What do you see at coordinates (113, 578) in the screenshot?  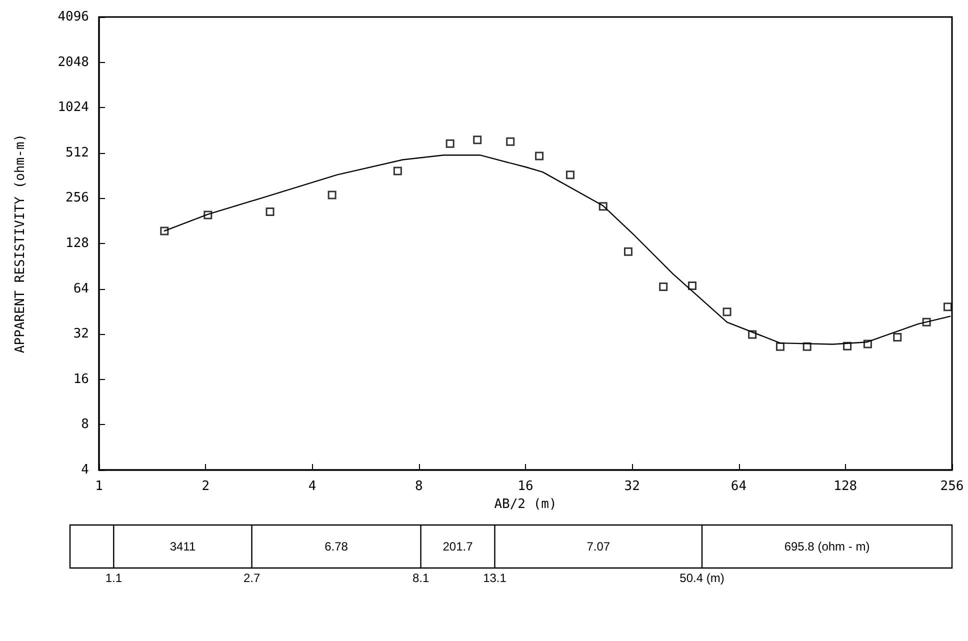 I see `text: 1.1` at bounding box center [113, 578].